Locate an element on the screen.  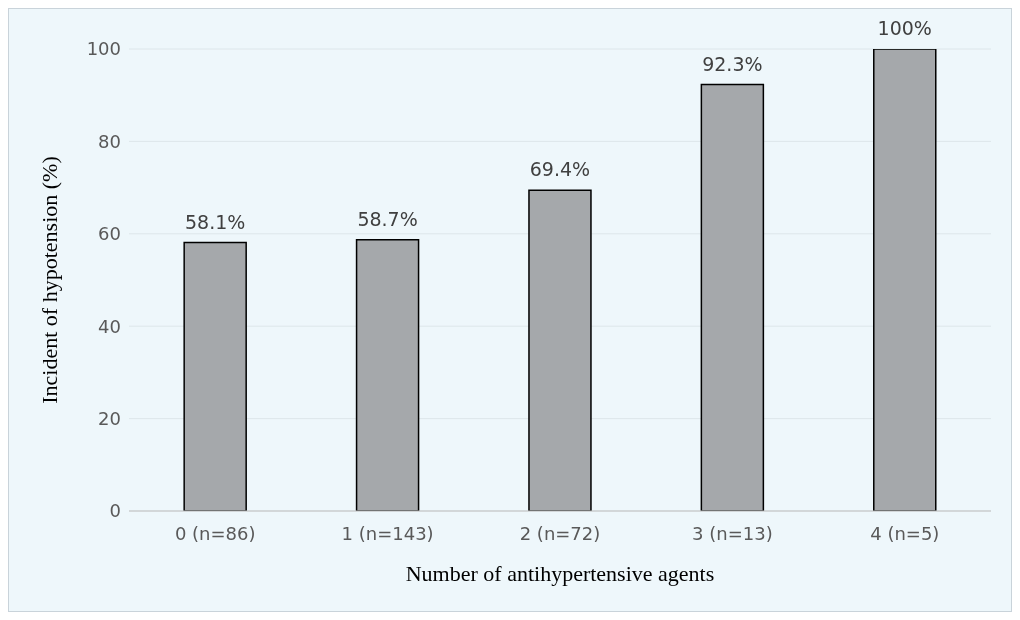
x-tick-label: 4 (n=5) is located at coordinates (905, 533).